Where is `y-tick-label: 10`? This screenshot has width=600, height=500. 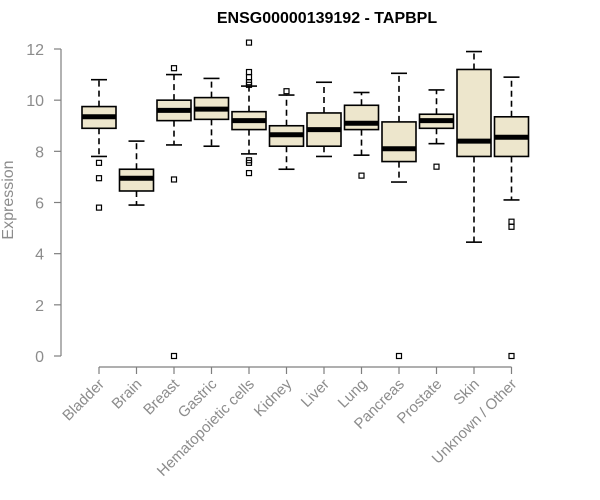 y-tick-label: 10 is located at coordinates (35, 101).